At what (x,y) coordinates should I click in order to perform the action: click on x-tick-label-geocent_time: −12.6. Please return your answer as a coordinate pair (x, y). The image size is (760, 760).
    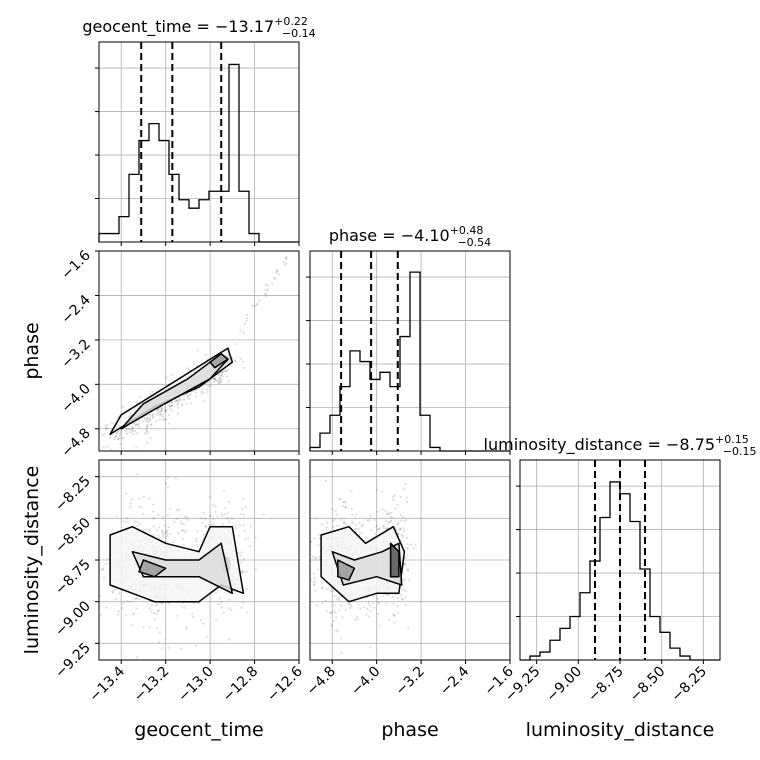
    Looking at the image, I should click on (285, 684).